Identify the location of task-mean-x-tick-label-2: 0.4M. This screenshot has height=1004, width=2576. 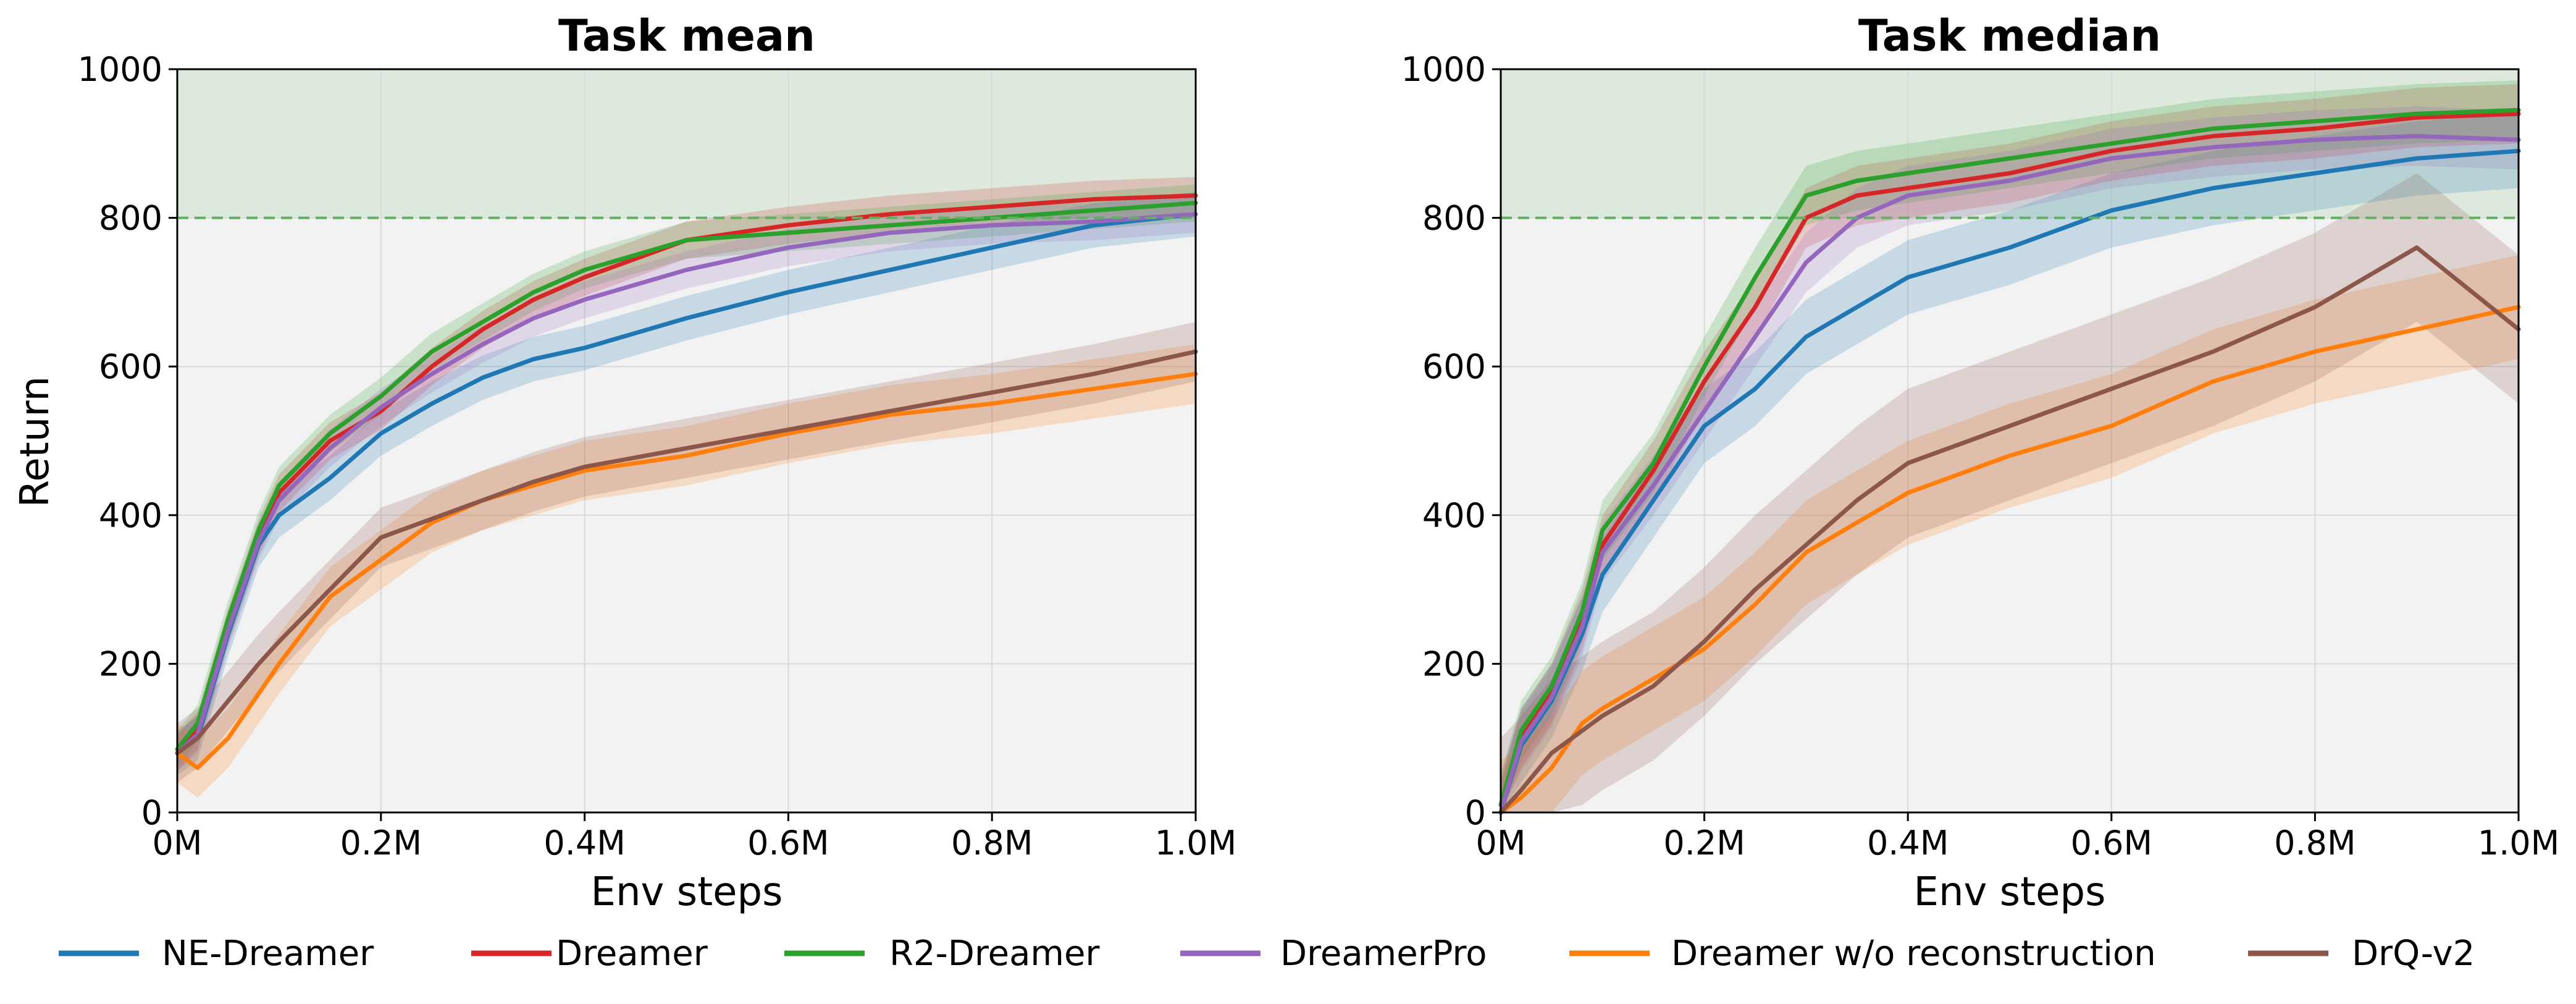
(584, 843).